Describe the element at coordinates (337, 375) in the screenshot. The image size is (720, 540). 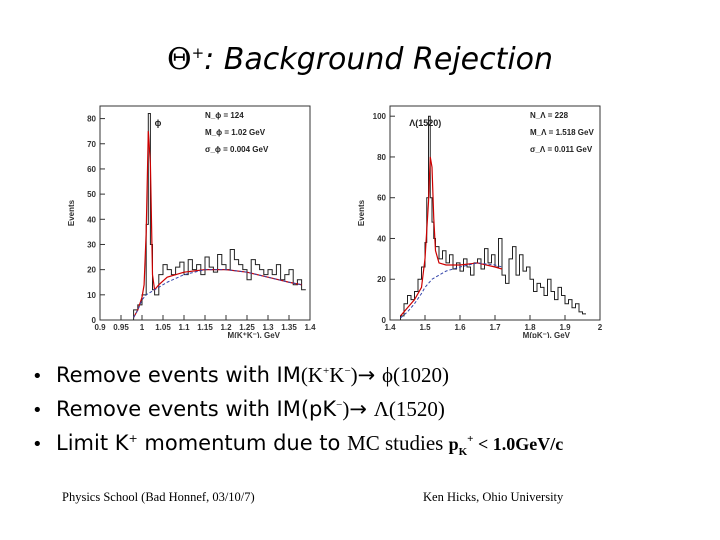
I see `bullet-serif: K` at that location.